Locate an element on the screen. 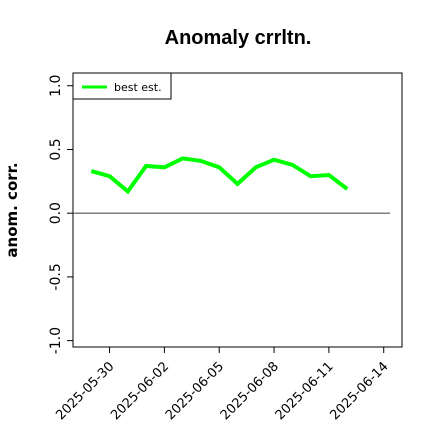  series-line-best-est is located at coordinates (219, 175).